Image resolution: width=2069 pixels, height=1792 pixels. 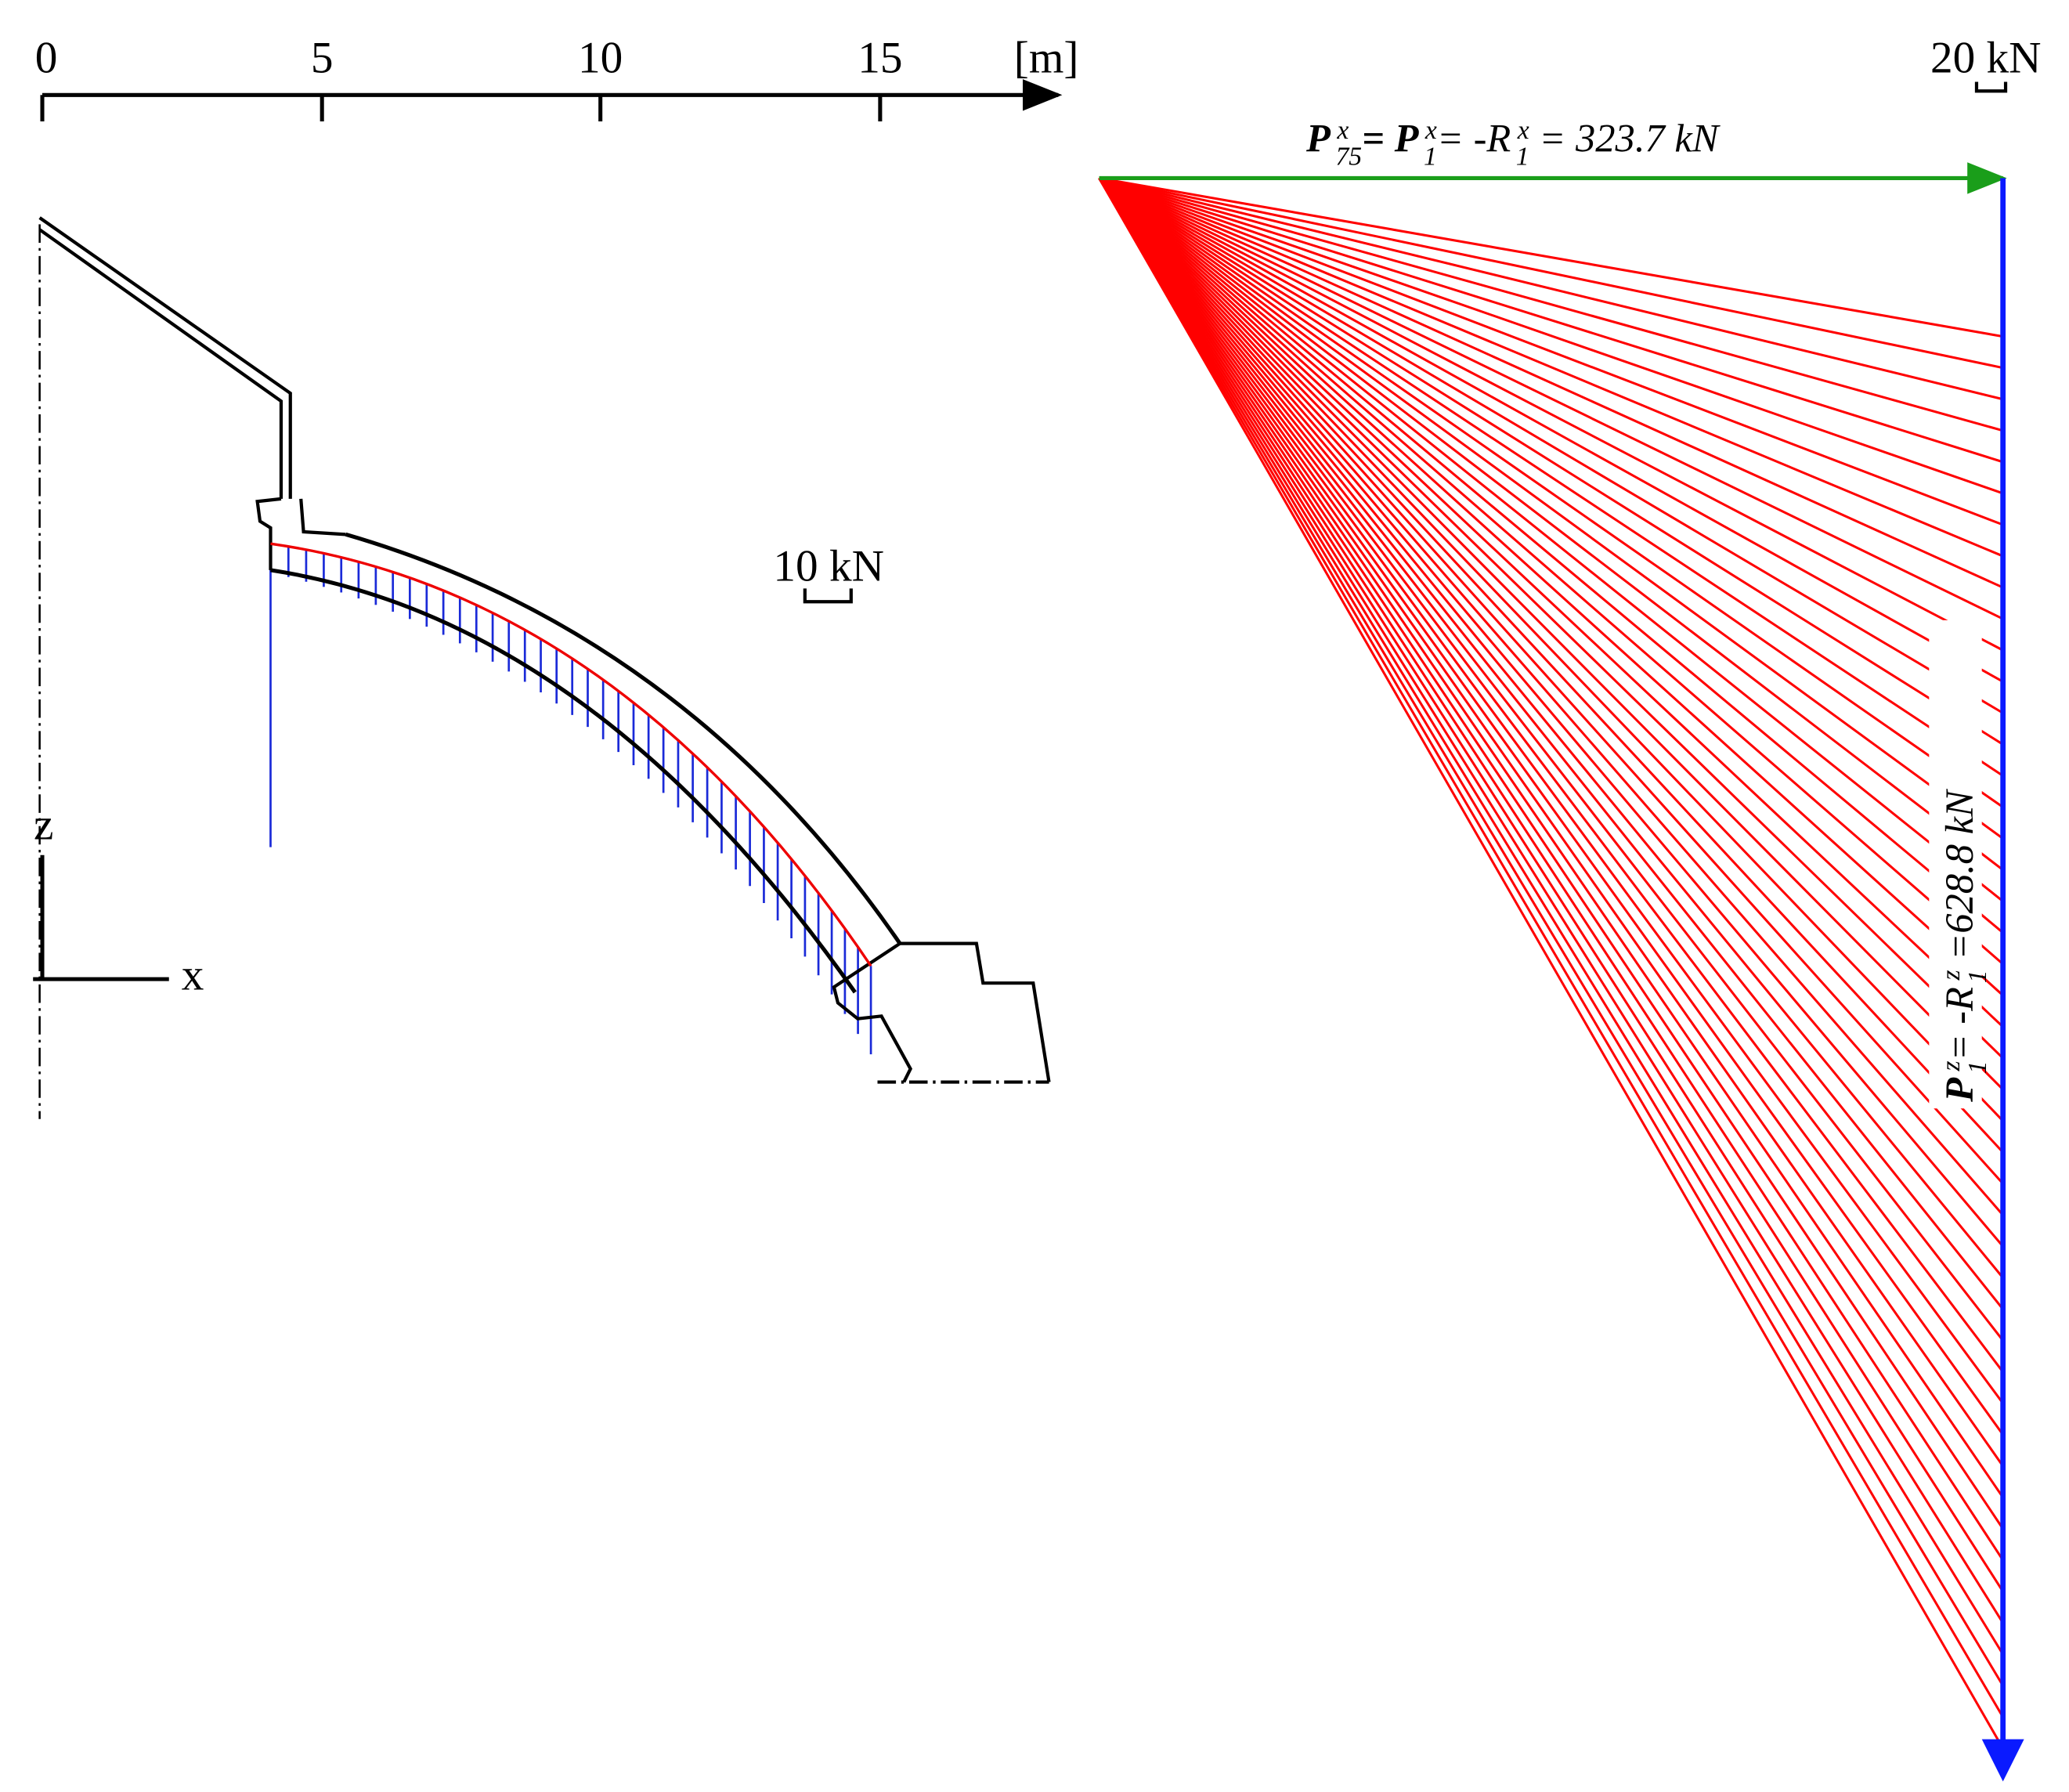 I want to click on label-backdrop, so click(x=1956, y=864).